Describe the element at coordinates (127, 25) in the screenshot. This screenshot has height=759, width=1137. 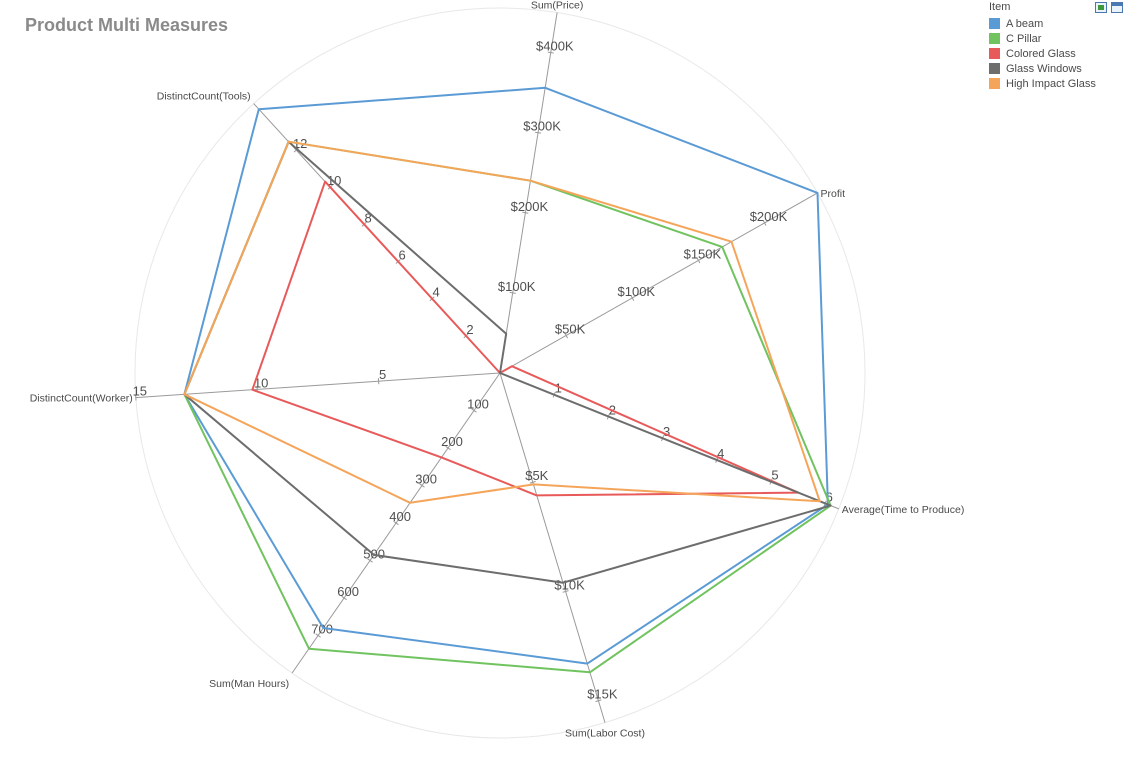
I see `chart-title: Product Multi Measures` at that location.